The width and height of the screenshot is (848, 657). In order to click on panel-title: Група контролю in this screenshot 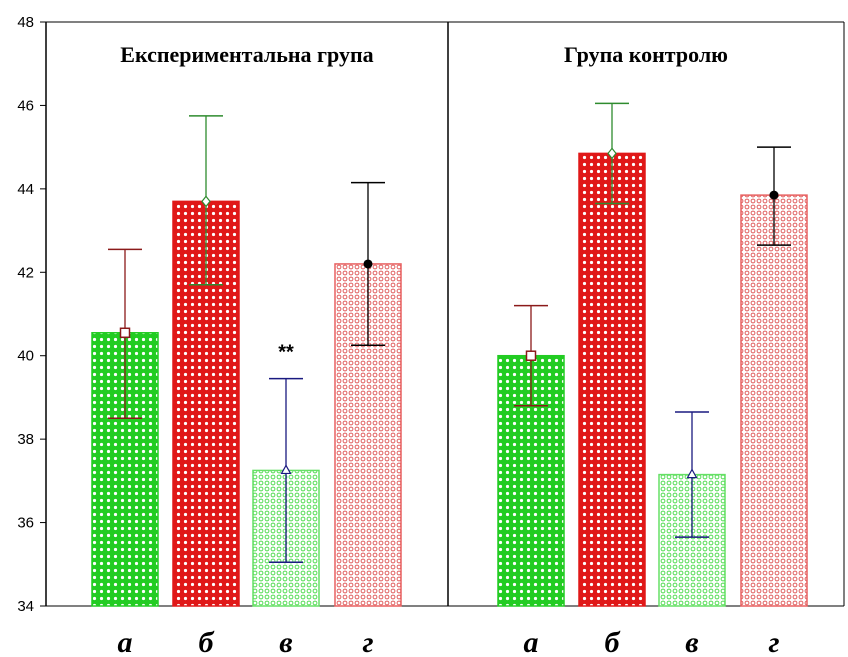, I will do `click(646, 54)`.